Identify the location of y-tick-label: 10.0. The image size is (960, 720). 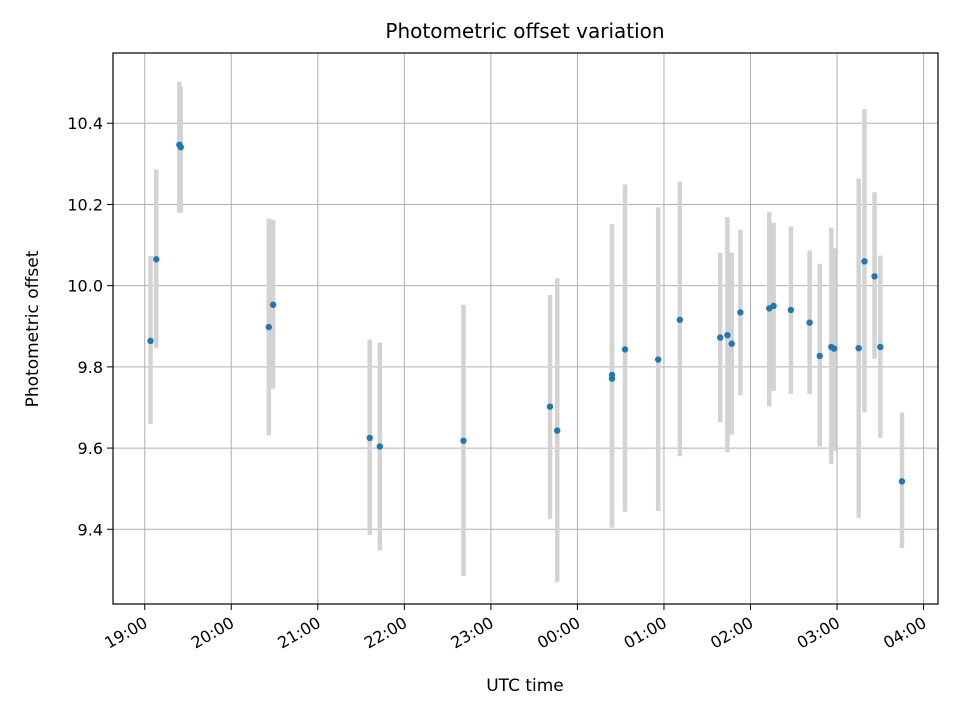
(85, 286).